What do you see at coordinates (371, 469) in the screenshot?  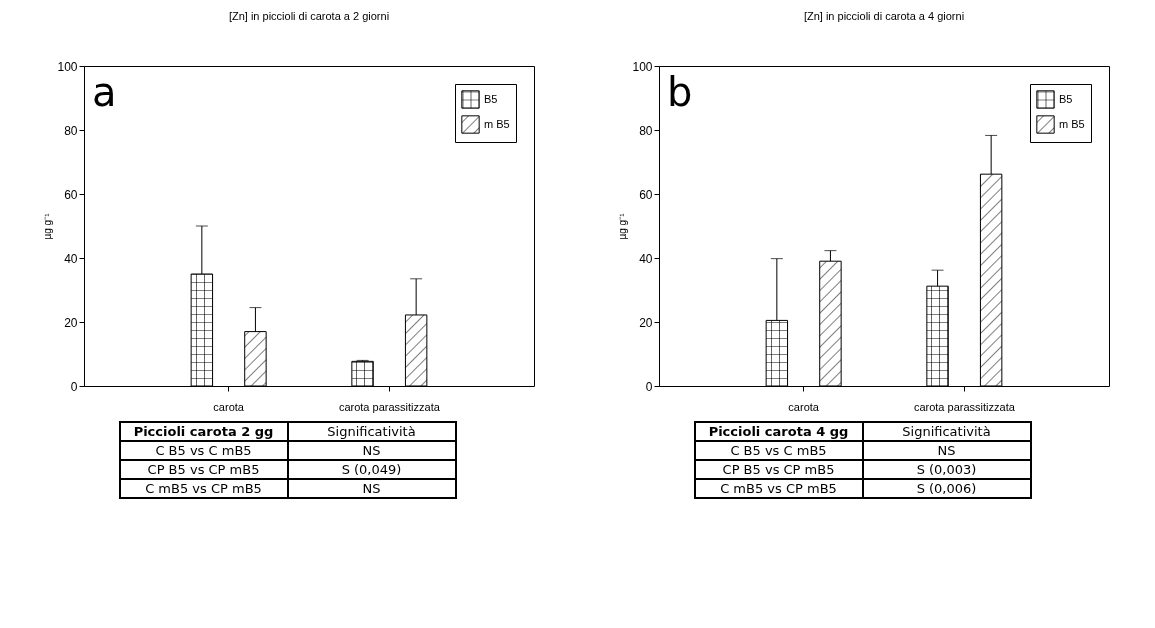 I see `text: S (0,049)` at bounding box center [371, 469].